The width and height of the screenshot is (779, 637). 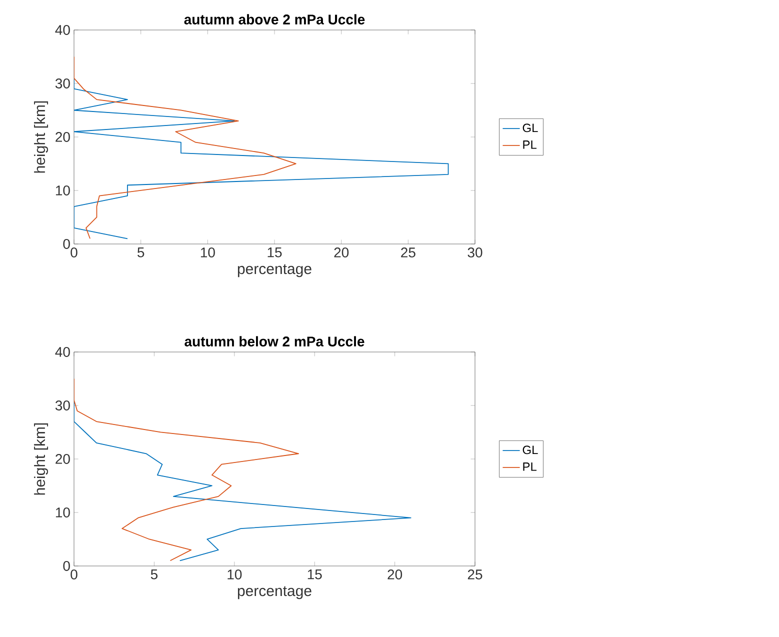 What do you see at coordinates (475, 253) in the screenshot?
I see `x-tick-label: 30` at bounding box center [475, 253].